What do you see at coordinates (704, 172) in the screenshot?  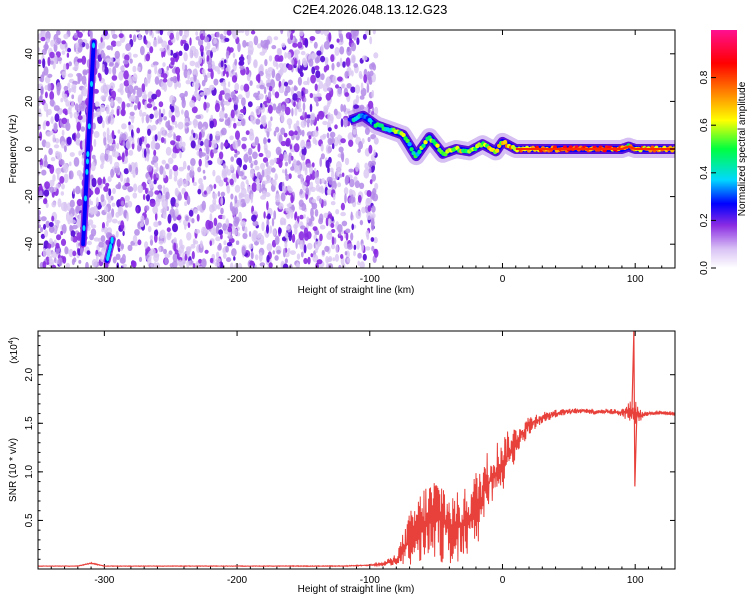 I see `colorbar-tick-label: 0.4` at bounding box center [704, 172].